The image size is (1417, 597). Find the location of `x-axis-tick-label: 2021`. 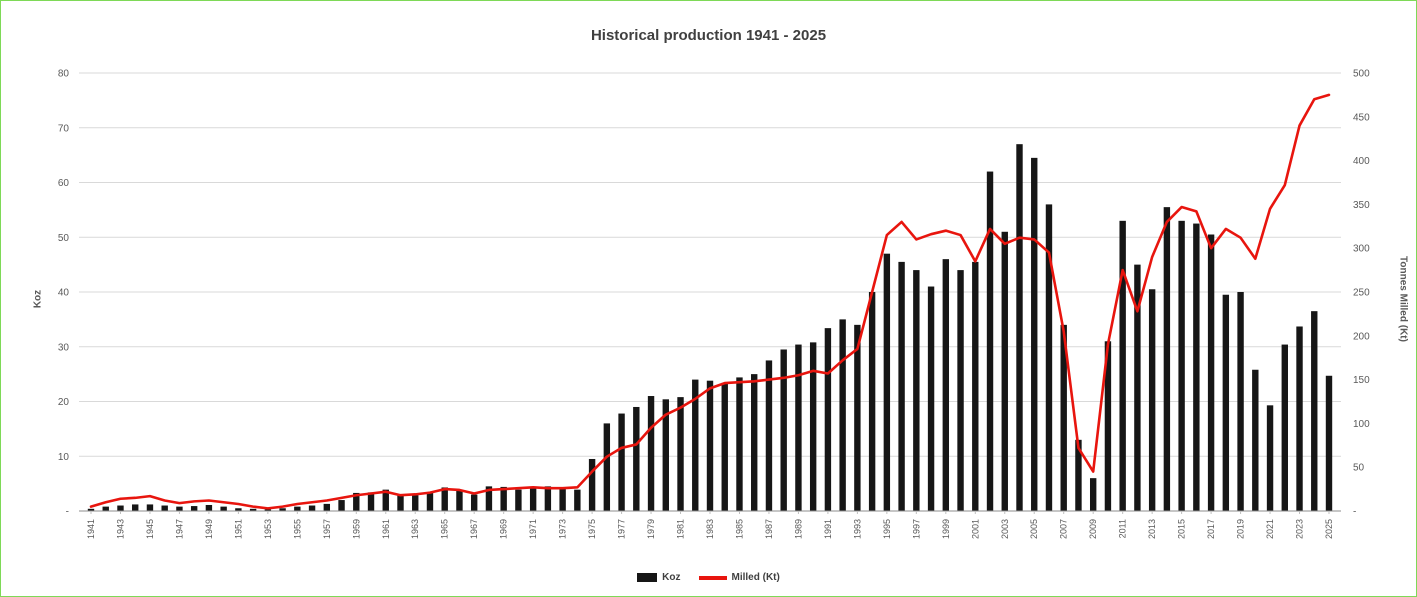

x-axis-tick-label: 2021 is located at coordinates (1270, 529).